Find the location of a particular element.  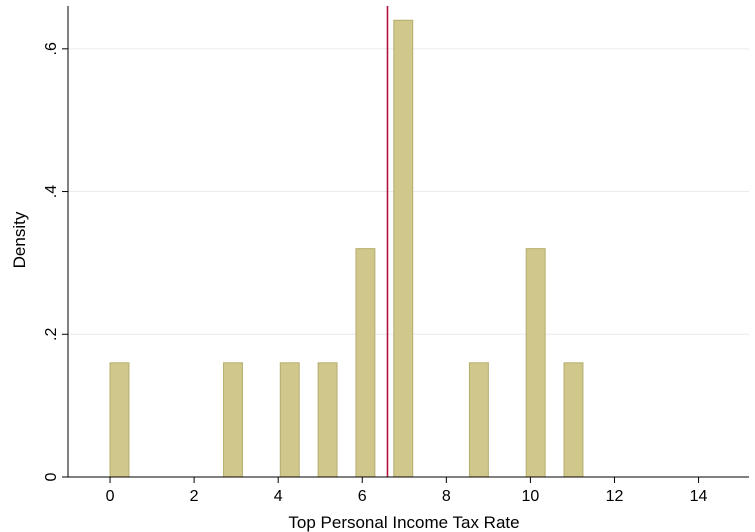

x-tick-label-0: 0 is located at coordinates (110, 496).